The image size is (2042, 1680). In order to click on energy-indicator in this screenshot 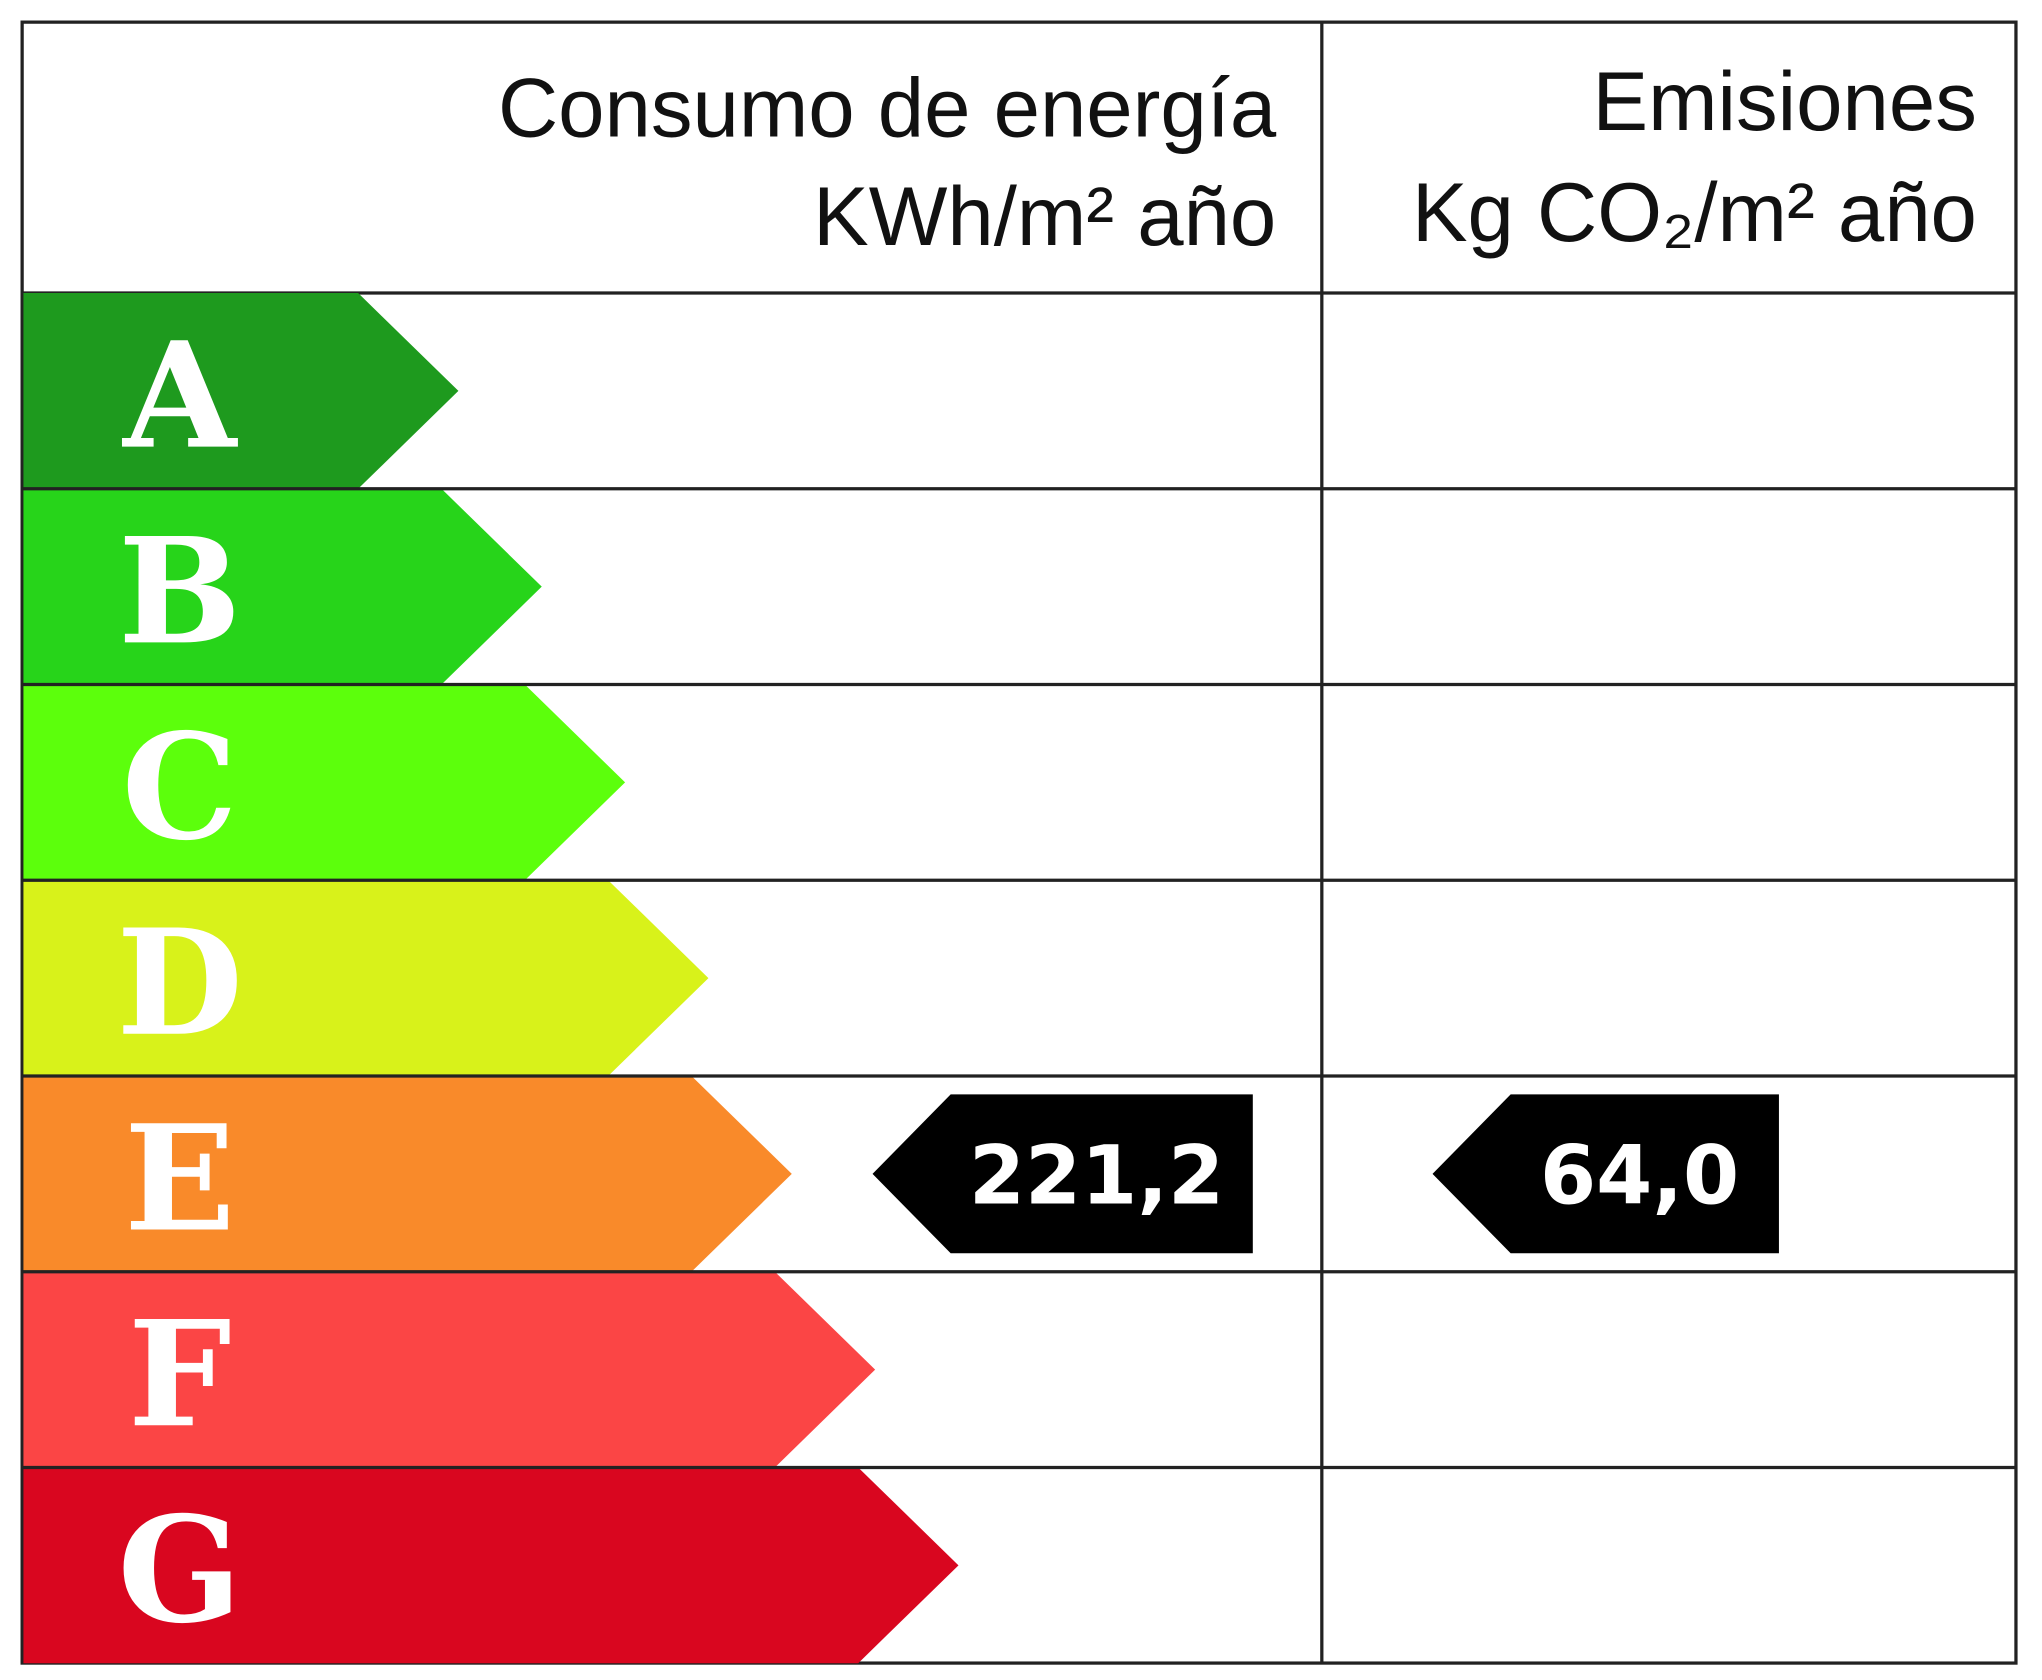, I will do `click(1062, 1174)`.